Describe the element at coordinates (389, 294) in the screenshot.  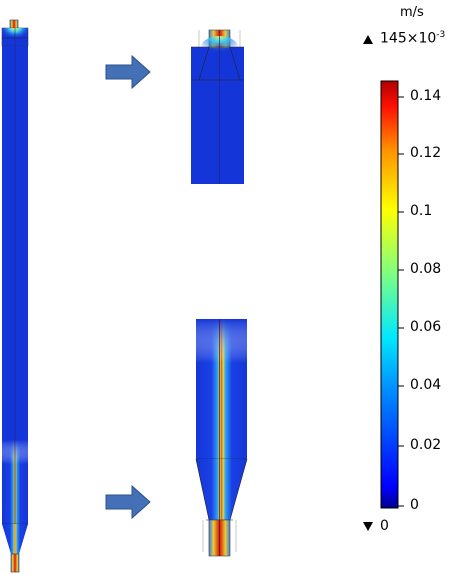
I see `colorbar` at that location.